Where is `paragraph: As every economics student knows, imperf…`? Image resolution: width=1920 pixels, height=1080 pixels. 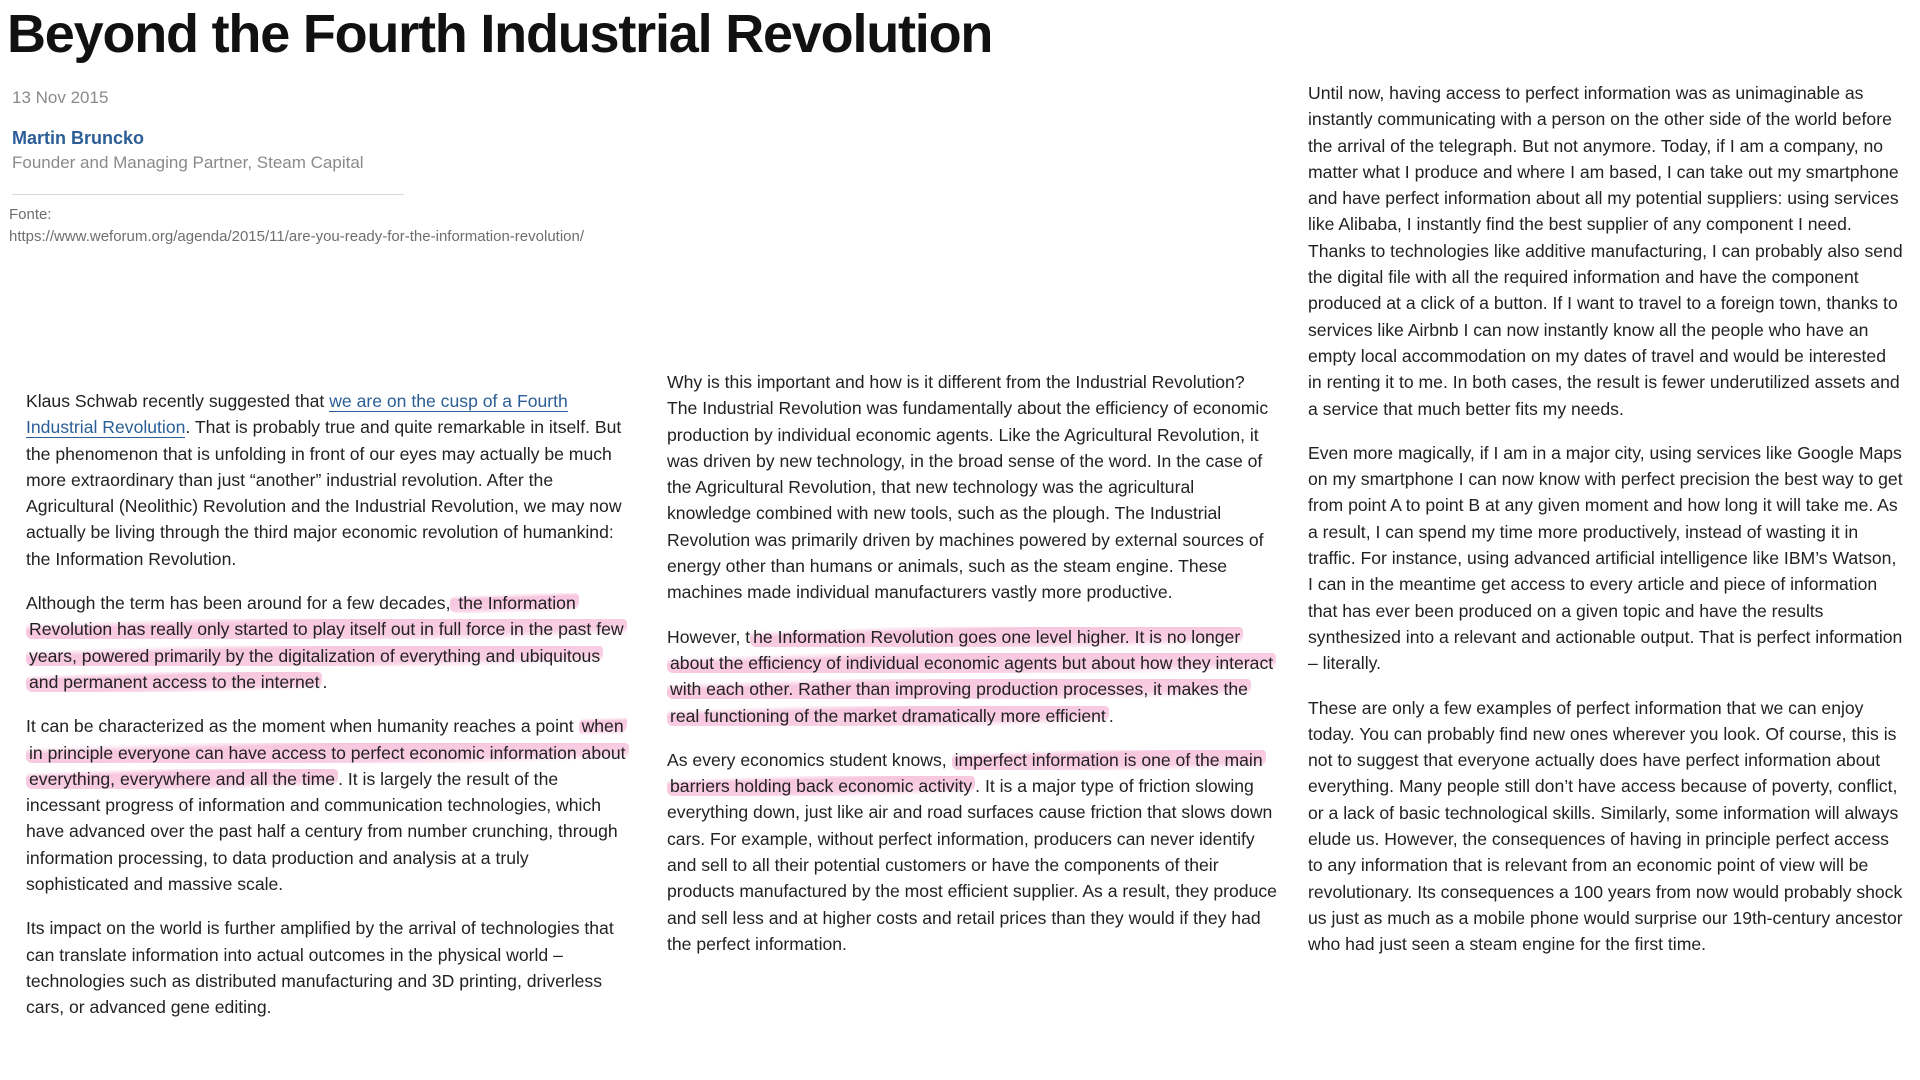 paragraph: As every economics student knows, imperf… is located at coordinates (973, 852).